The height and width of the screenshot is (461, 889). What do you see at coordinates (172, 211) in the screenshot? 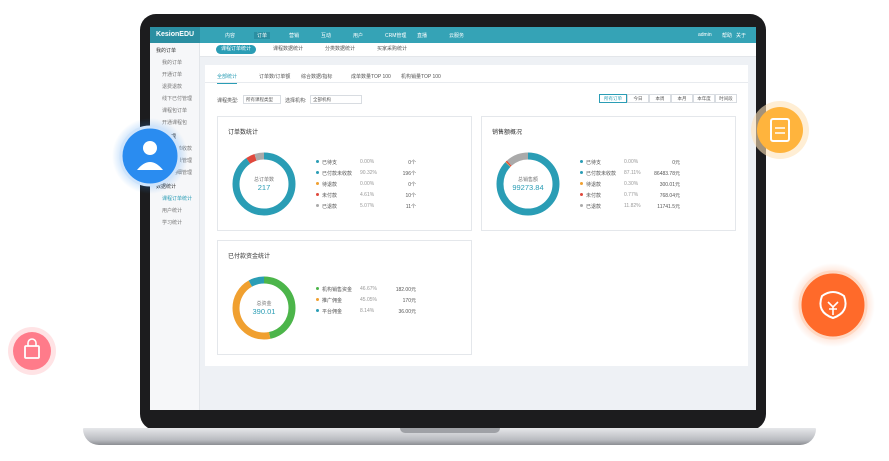
I see `sidebar-item: 用户统计` at bounding box center [172, 211].